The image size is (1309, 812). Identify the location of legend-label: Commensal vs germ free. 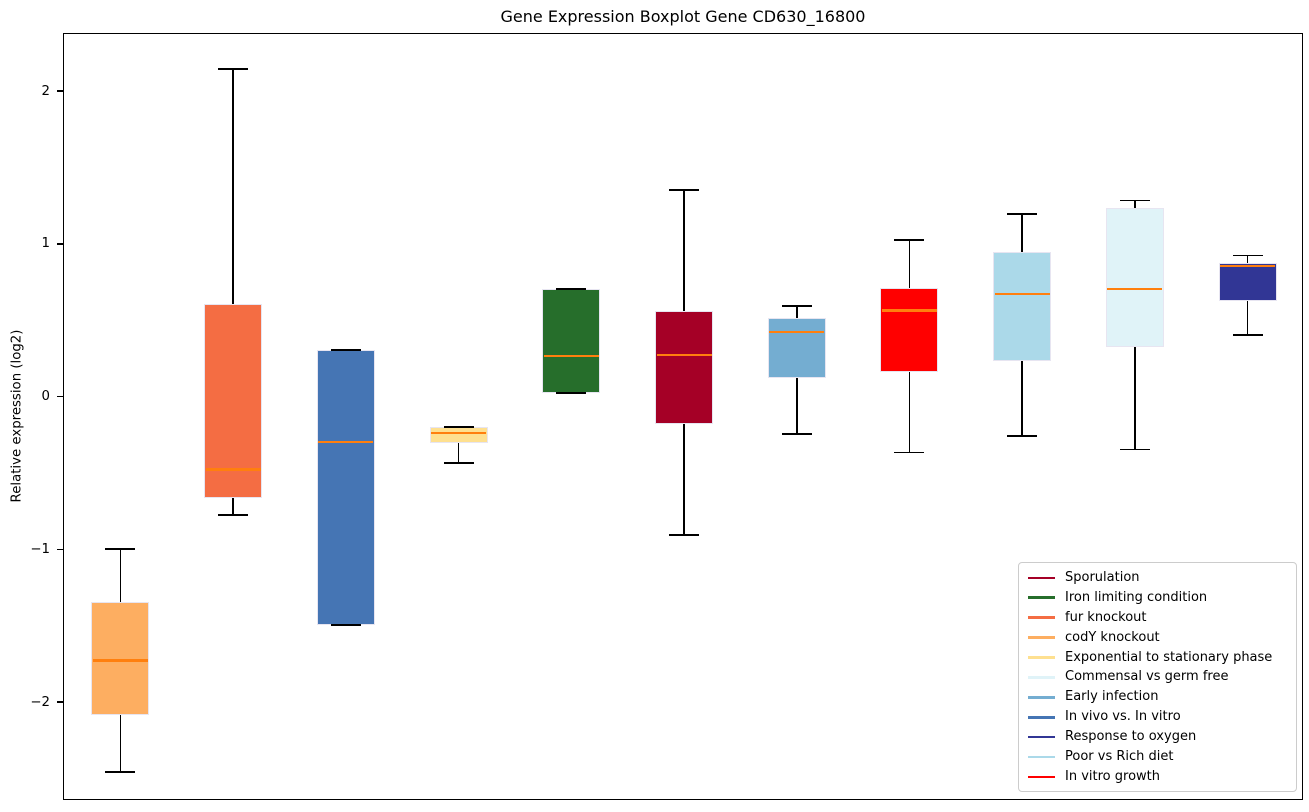
(1147, 677).